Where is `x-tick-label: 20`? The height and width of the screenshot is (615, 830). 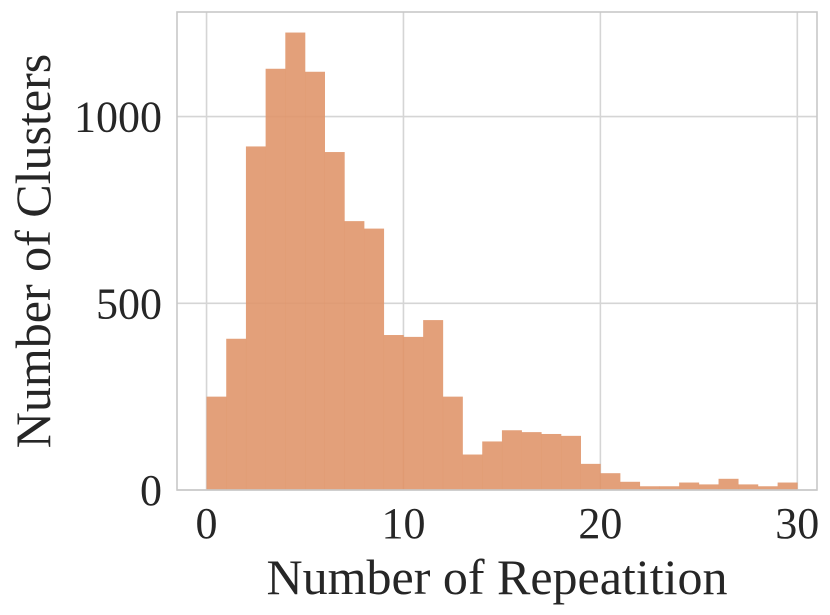
x-tick-label: 20 is located at coordinates (600, 523).